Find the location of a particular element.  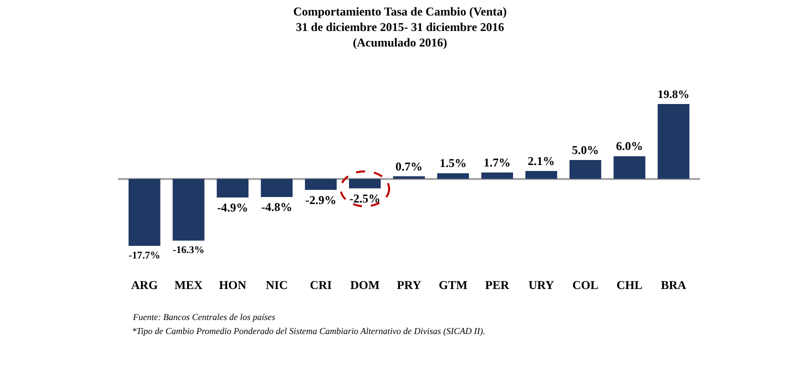

data-label: 6.0% is located at coordinates (629, 146).